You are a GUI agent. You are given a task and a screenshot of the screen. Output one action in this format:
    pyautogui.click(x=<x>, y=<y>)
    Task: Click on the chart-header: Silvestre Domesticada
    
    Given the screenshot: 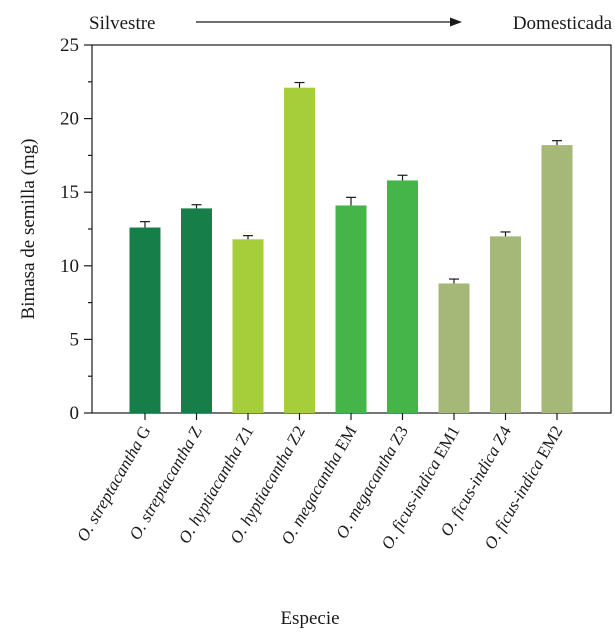 What is the action you would take?
    pyautogui.click(x=351, y=23)
    